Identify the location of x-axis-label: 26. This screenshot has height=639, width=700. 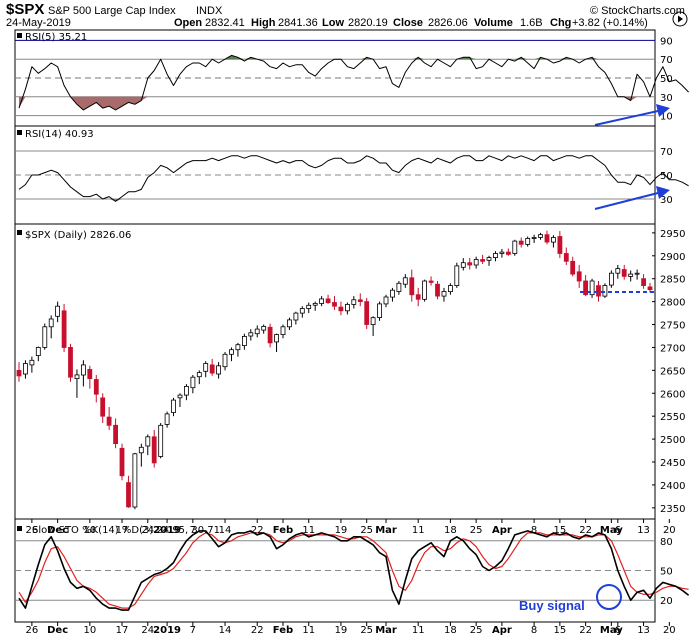
(32, 530).